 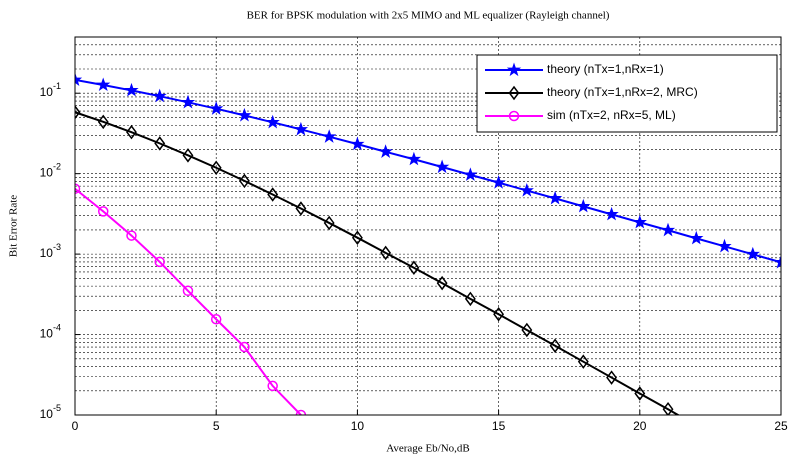 What do you see at coordinates (75, 426) in the screenshot?
I see `x-tick-label: 0` at bounding box center [75, 426].